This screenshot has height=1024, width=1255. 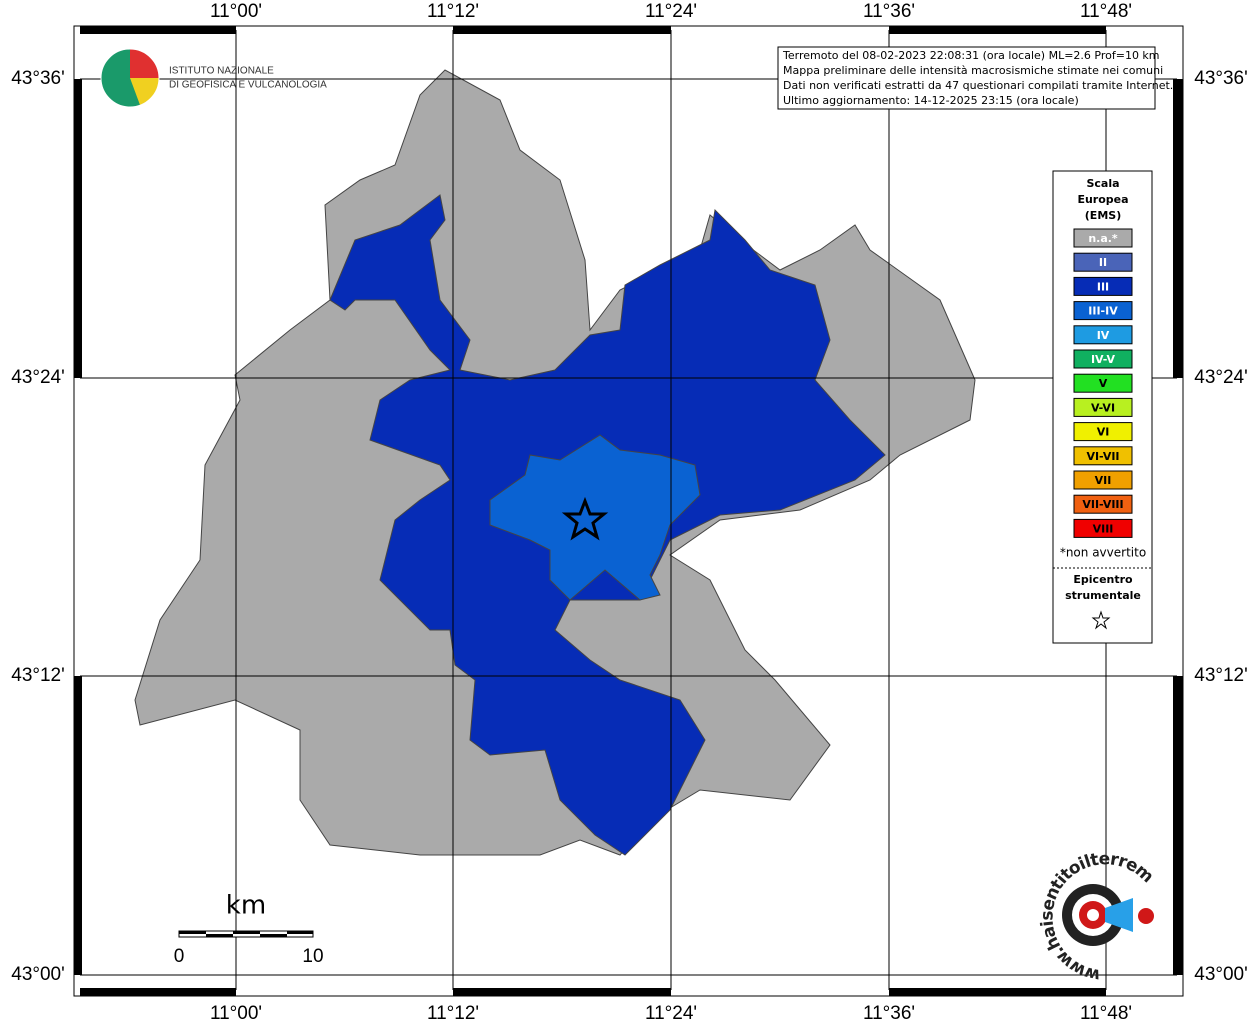 What do you see at coordinates (966, 78) in the screenshot?
I see `info-box` at bounding box center [966, 78].